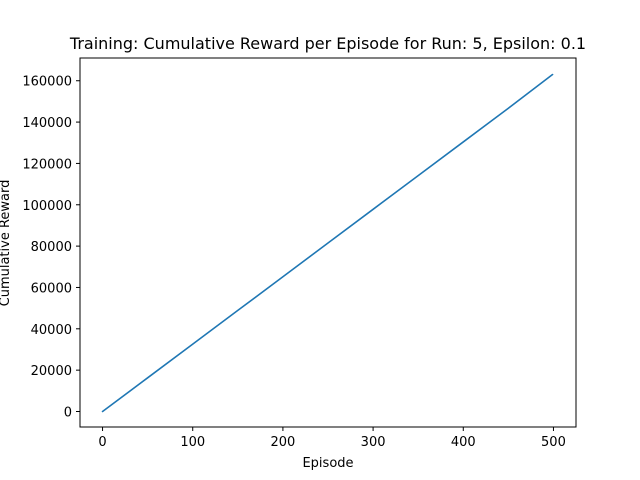 Image resolution: width=640 pixels, height=480 pixels. Describe the element at coordinates (373, 442) in the screenshot. I see `x-tick-label: 300` at that location.